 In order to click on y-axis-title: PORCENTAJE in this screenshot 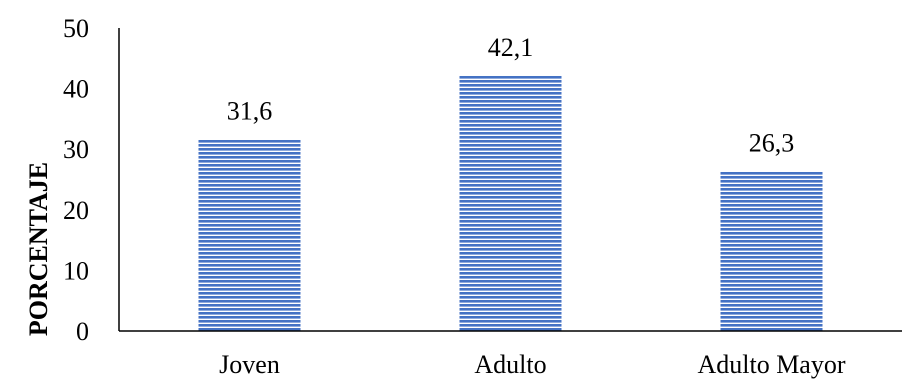, I will do `click(38, 249)`.